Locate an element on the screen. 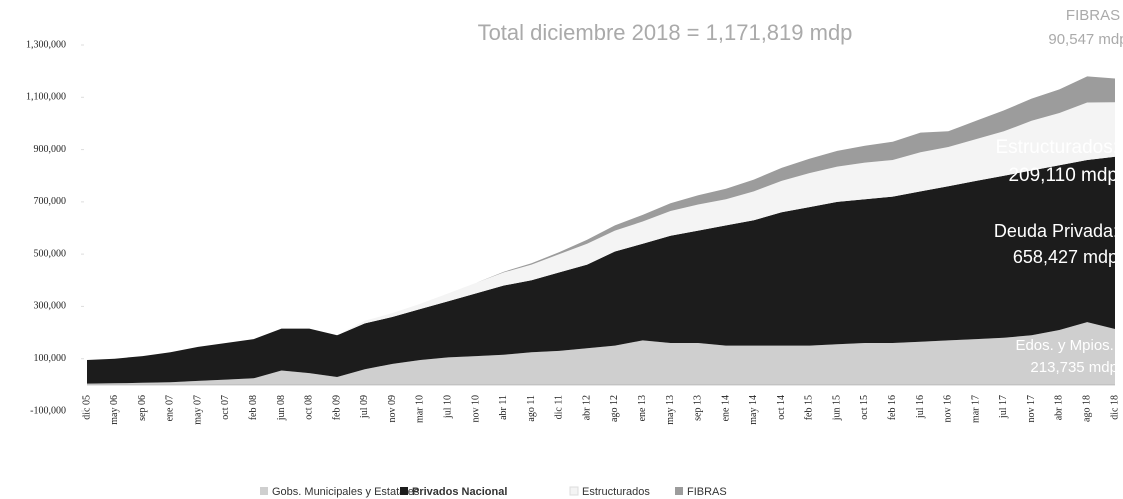 The width and height of the screenshot is (1123, 499). annotation: Deuda Privada: is located at coordinates (1056, 231).